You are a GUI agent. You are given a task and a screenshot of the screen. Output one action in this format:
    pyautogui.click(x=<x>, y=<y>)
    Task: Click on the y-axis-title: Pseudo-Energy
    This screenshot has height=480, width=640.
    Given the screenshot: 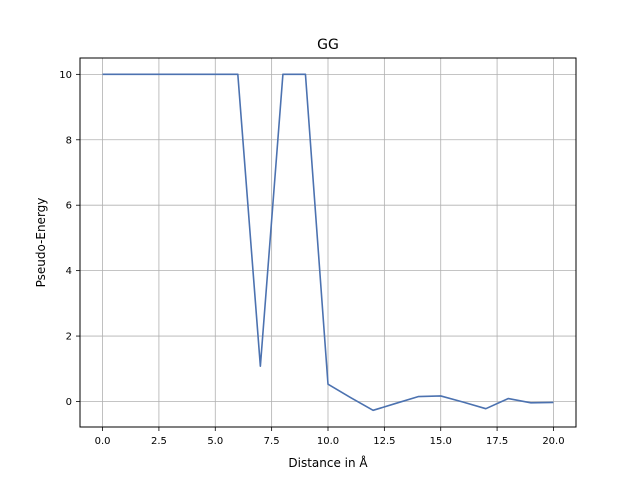 What is the action you would take?
    pyautogui.click(x=41, y=243)
    